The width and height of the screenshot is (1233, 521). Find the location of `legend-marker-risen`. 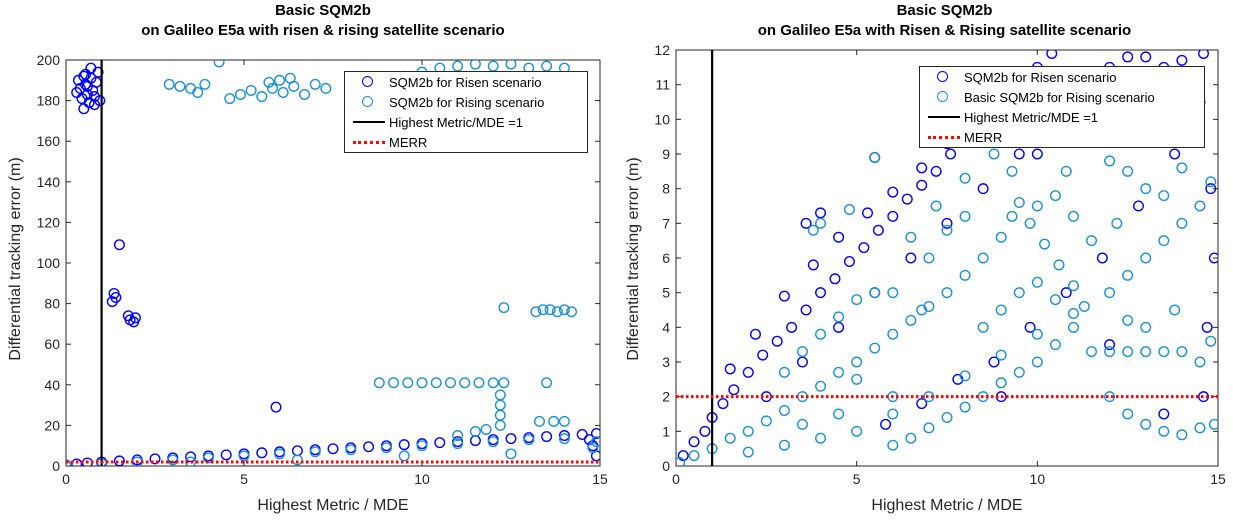

legend-marker-risen is located at coordinates (942, 77).